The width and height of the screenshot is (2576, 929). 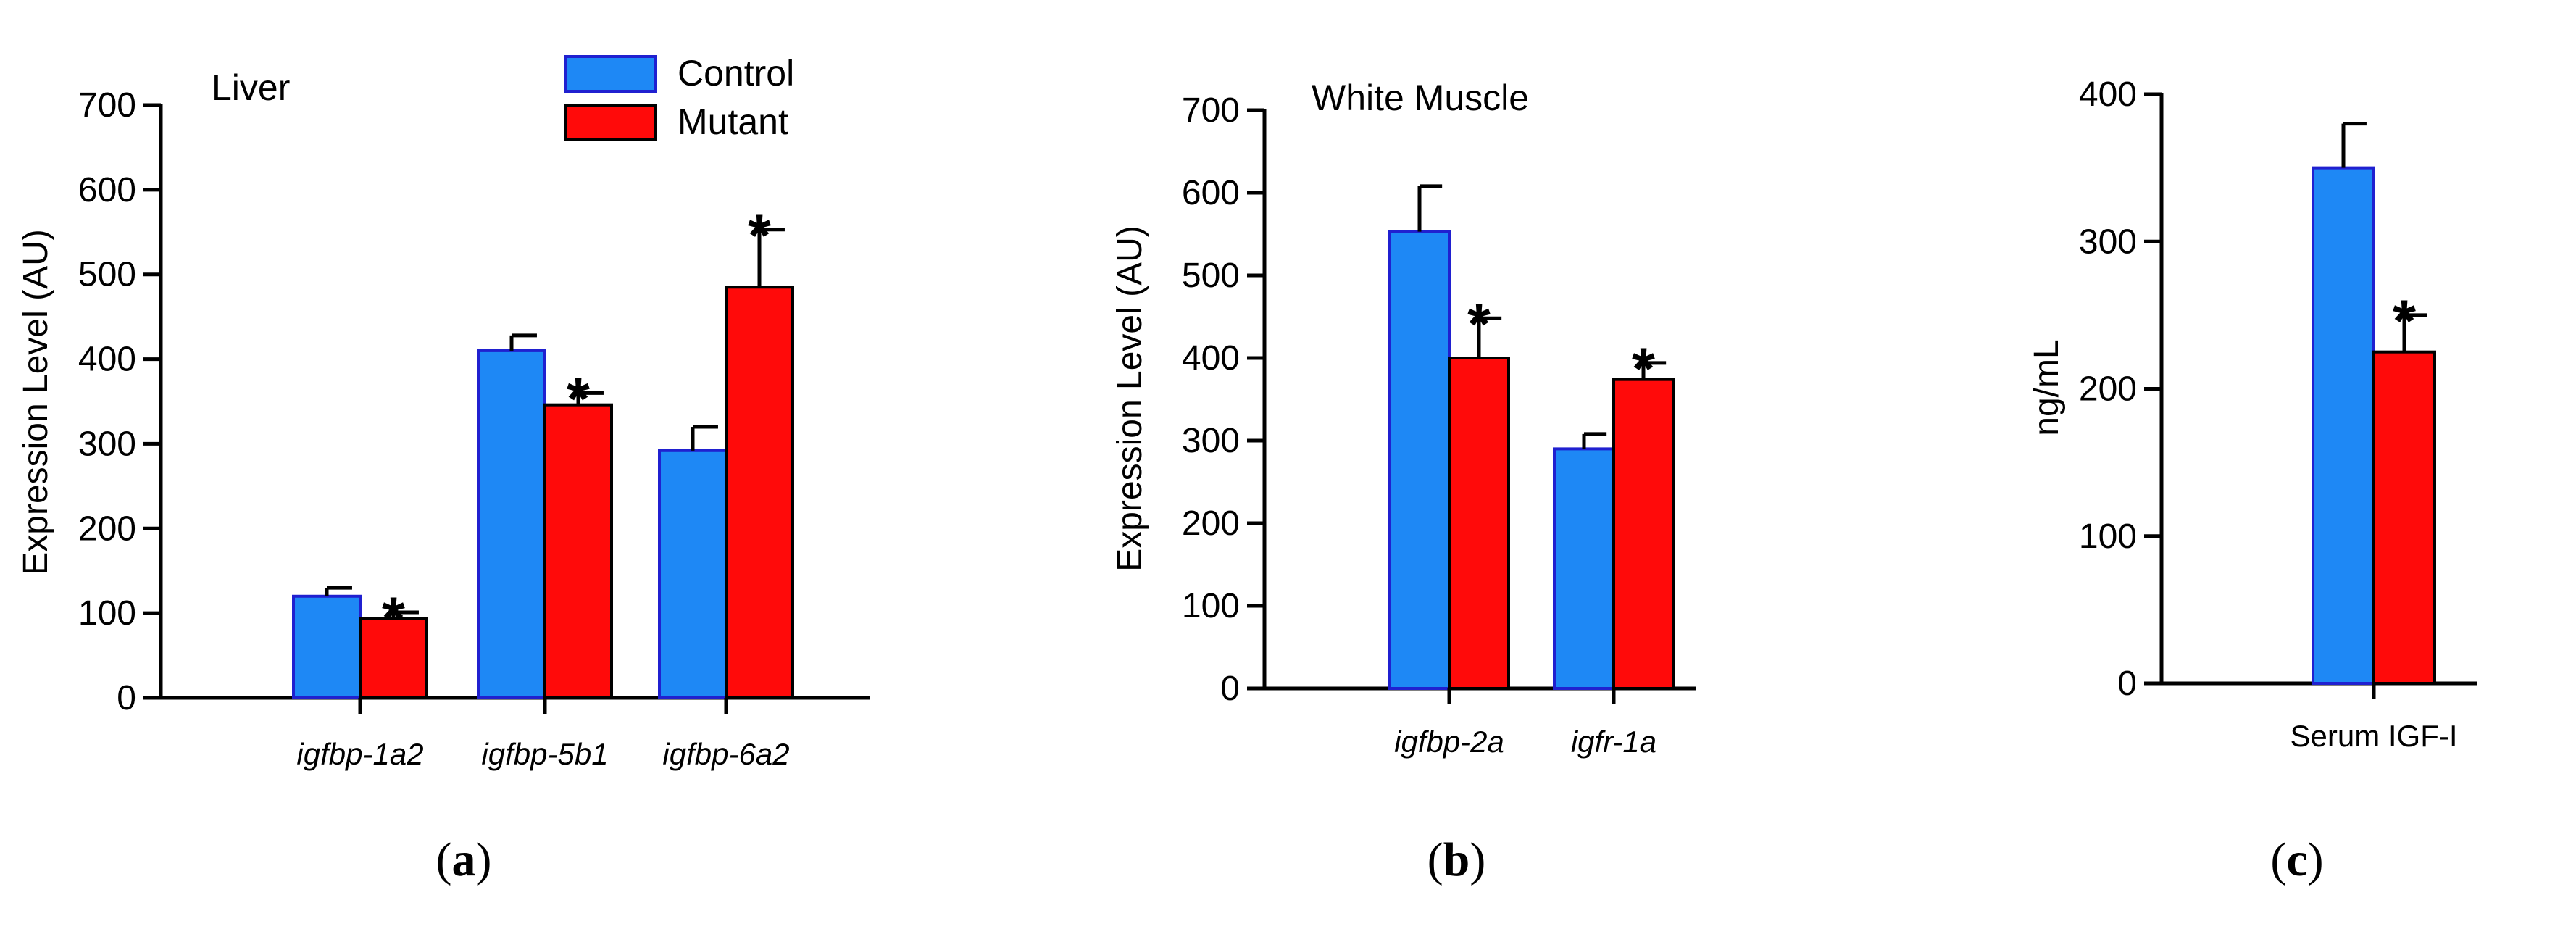 I want to click on x-category-label: igfbp-6a2, so click(x=725, y=754).